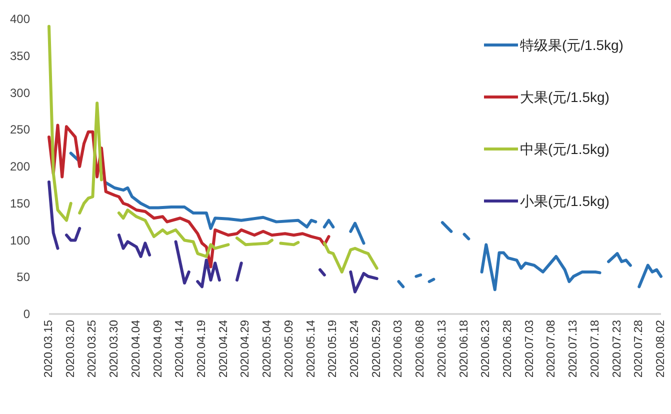 This screenshot has width=671, height=414. I want to click on x-tick-label: 2020.04.24, so click(224, 348).